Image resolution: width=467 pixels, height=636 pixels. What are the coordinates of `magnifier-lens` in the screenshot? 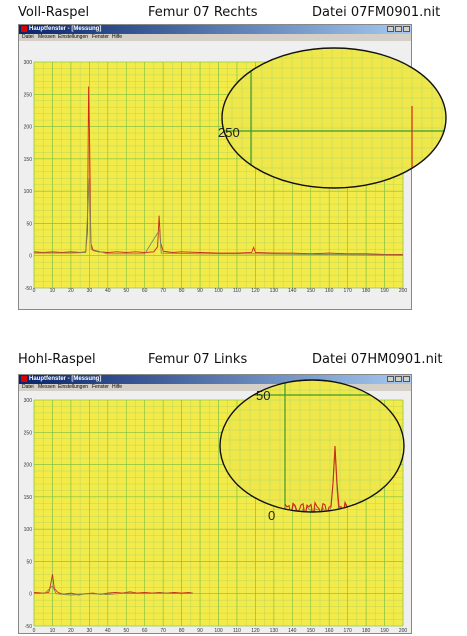 It's located at (334, 118).